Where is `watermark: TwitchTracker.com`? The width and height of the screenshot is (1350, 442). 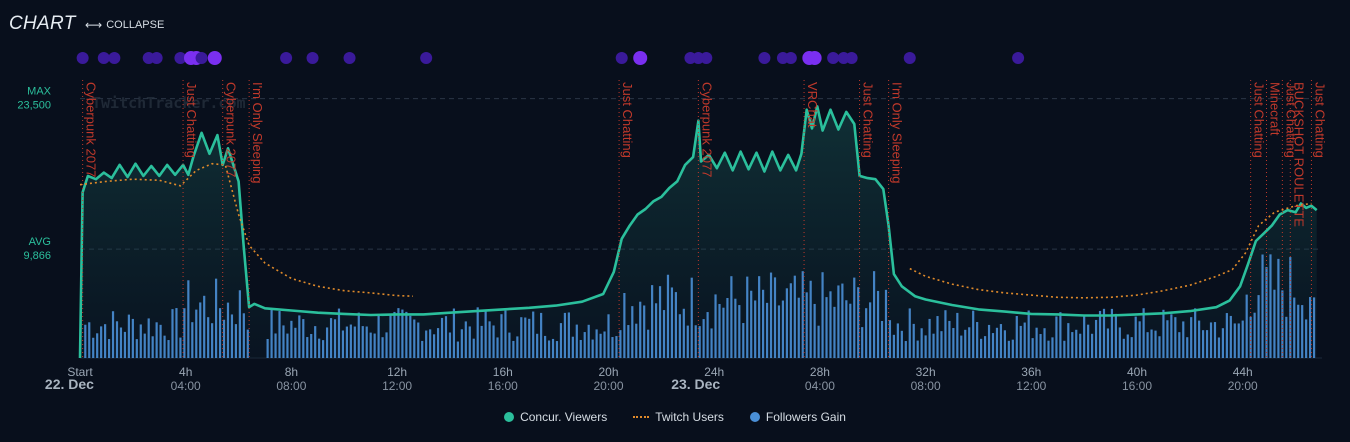 watermark: TwitchTracker.com is located at coordinates (169, 103).